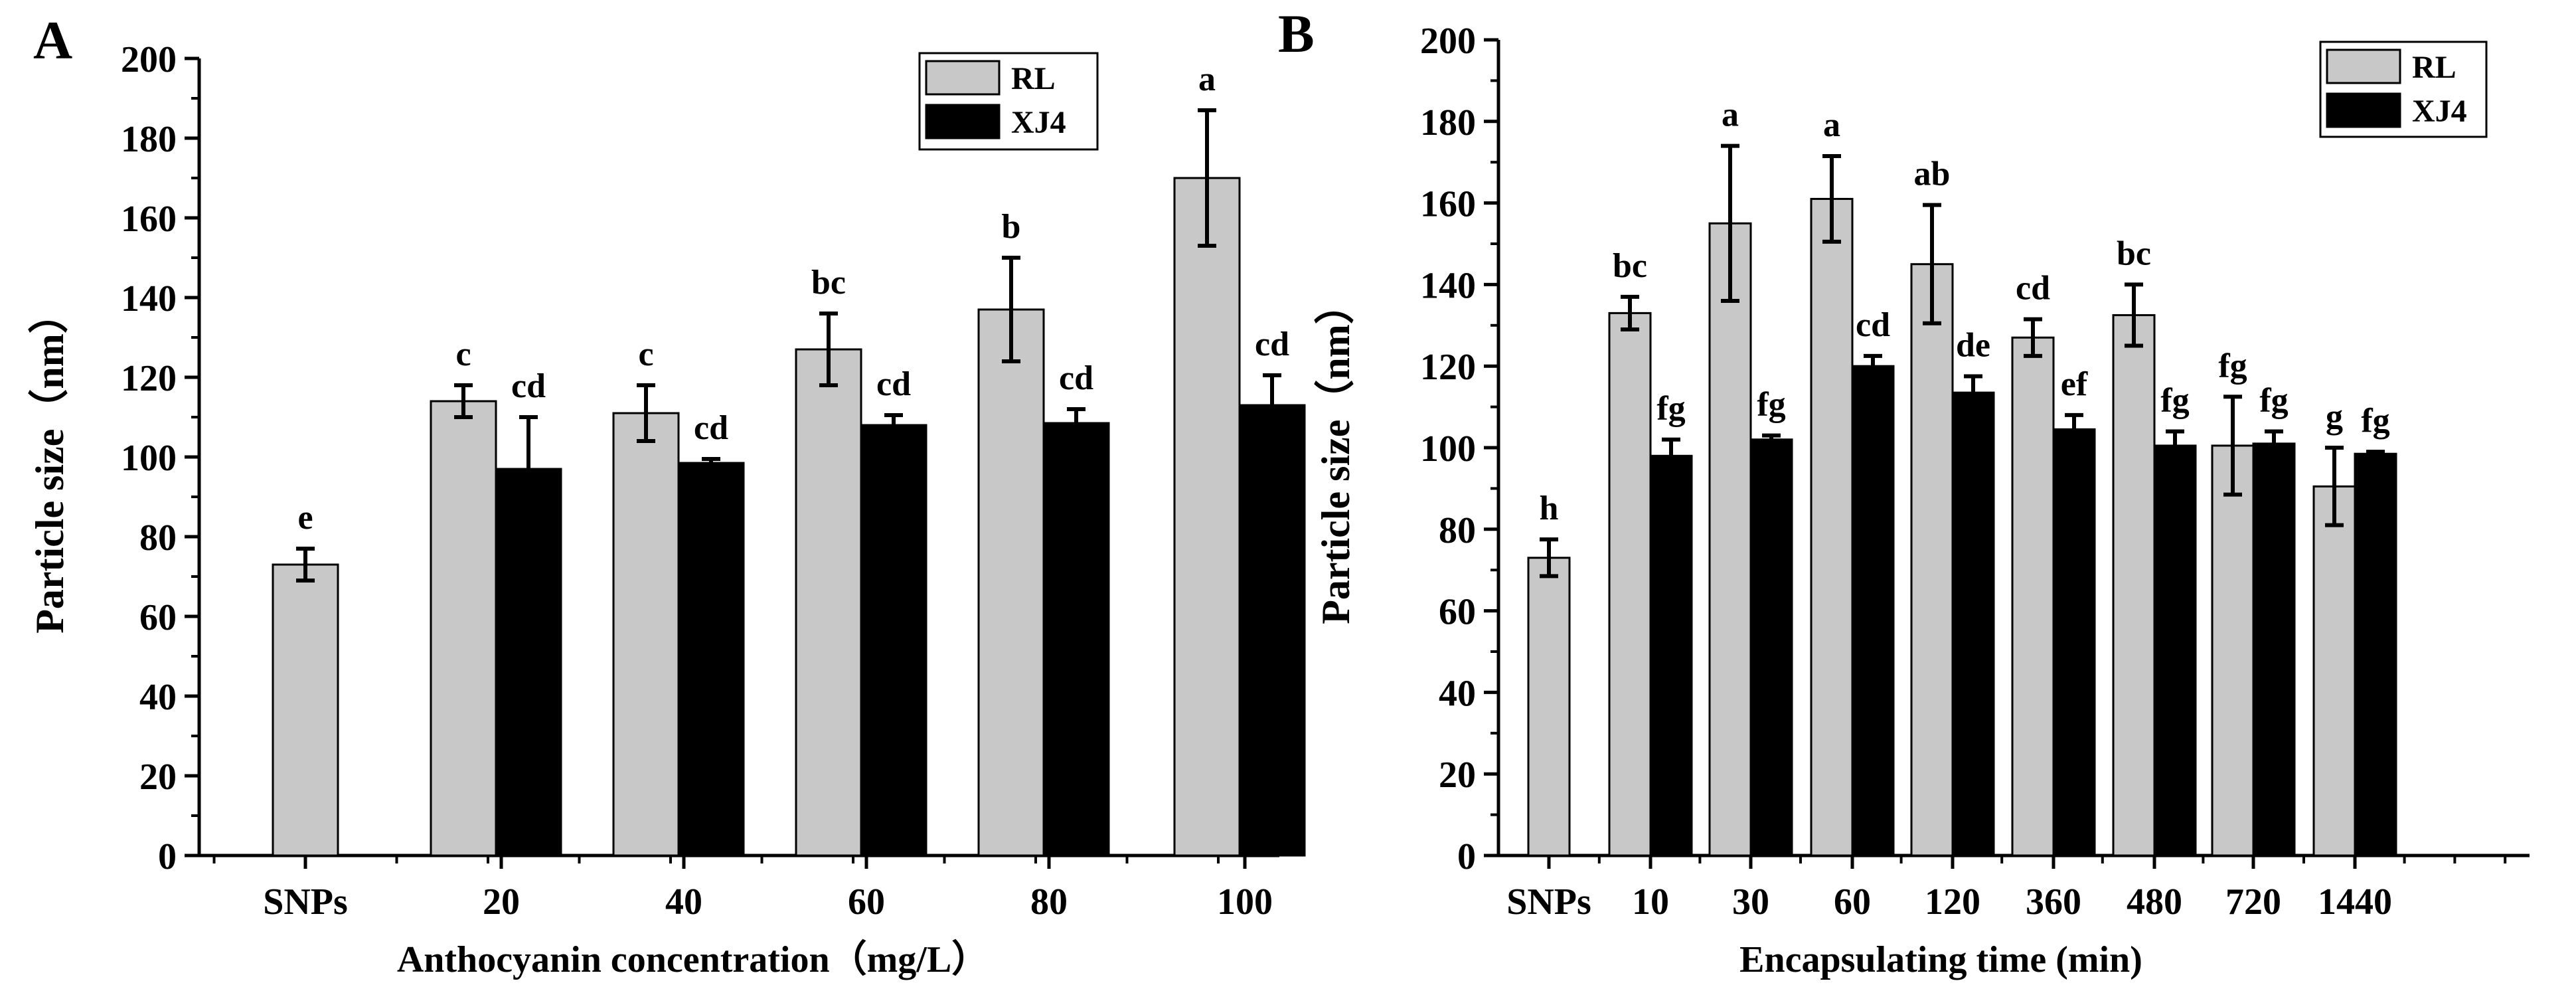 The width and height of the screenshot is (2576, 993). What do you see at coordinates (1973, 346) in the screenshot?
I see `significance-label: de` at bounding box center [1973, 346].